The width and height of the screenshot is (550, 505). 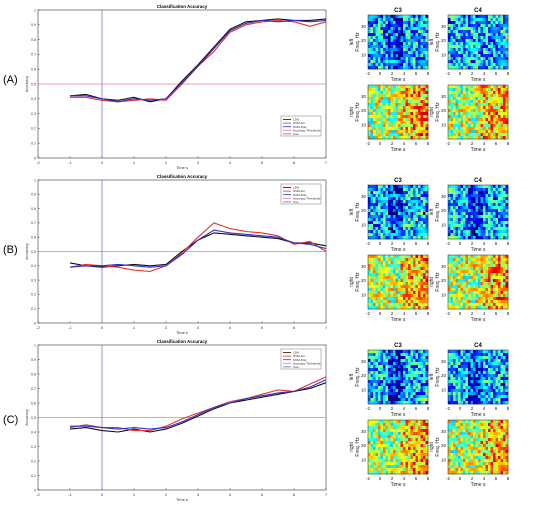 I want to click on heatmap-row-label: right, so click(x=432, y=112).